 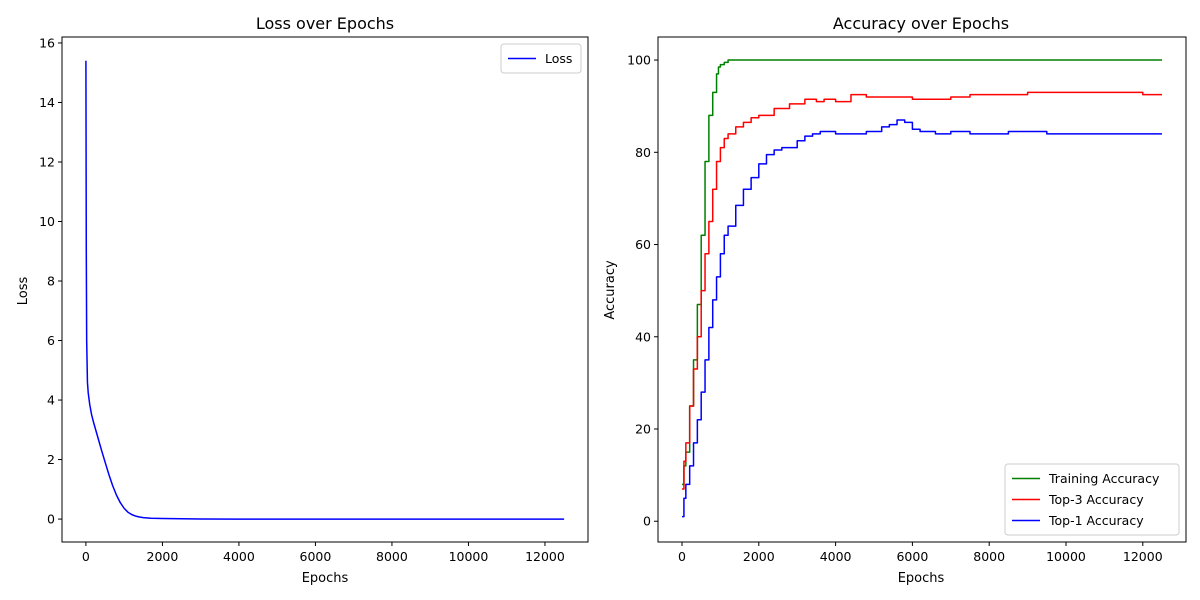 I want to click on loss-chart-ytick-label: 12, so click(x=47, y=161).